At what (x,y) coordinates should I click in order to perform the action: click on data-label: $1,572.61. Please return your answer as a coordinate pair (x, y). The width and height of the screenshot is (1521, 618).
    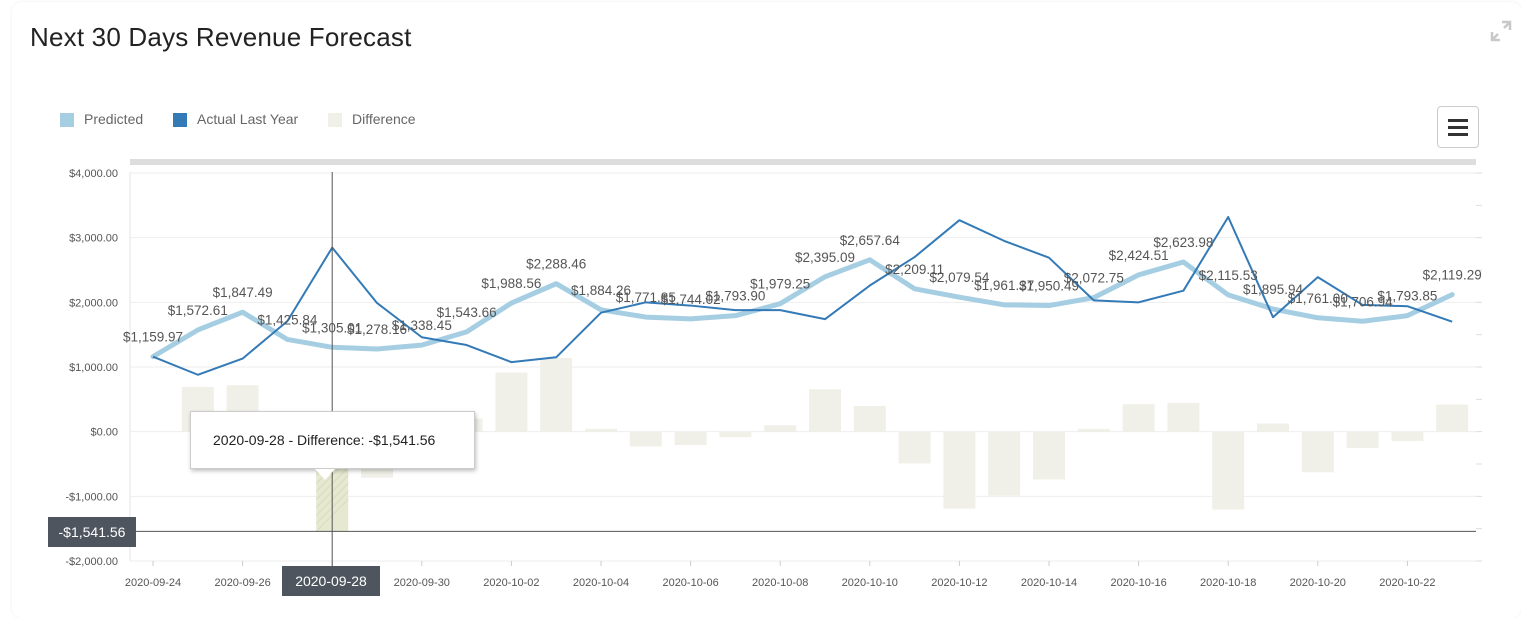
    Looking at the image, I should click on (198, 310).